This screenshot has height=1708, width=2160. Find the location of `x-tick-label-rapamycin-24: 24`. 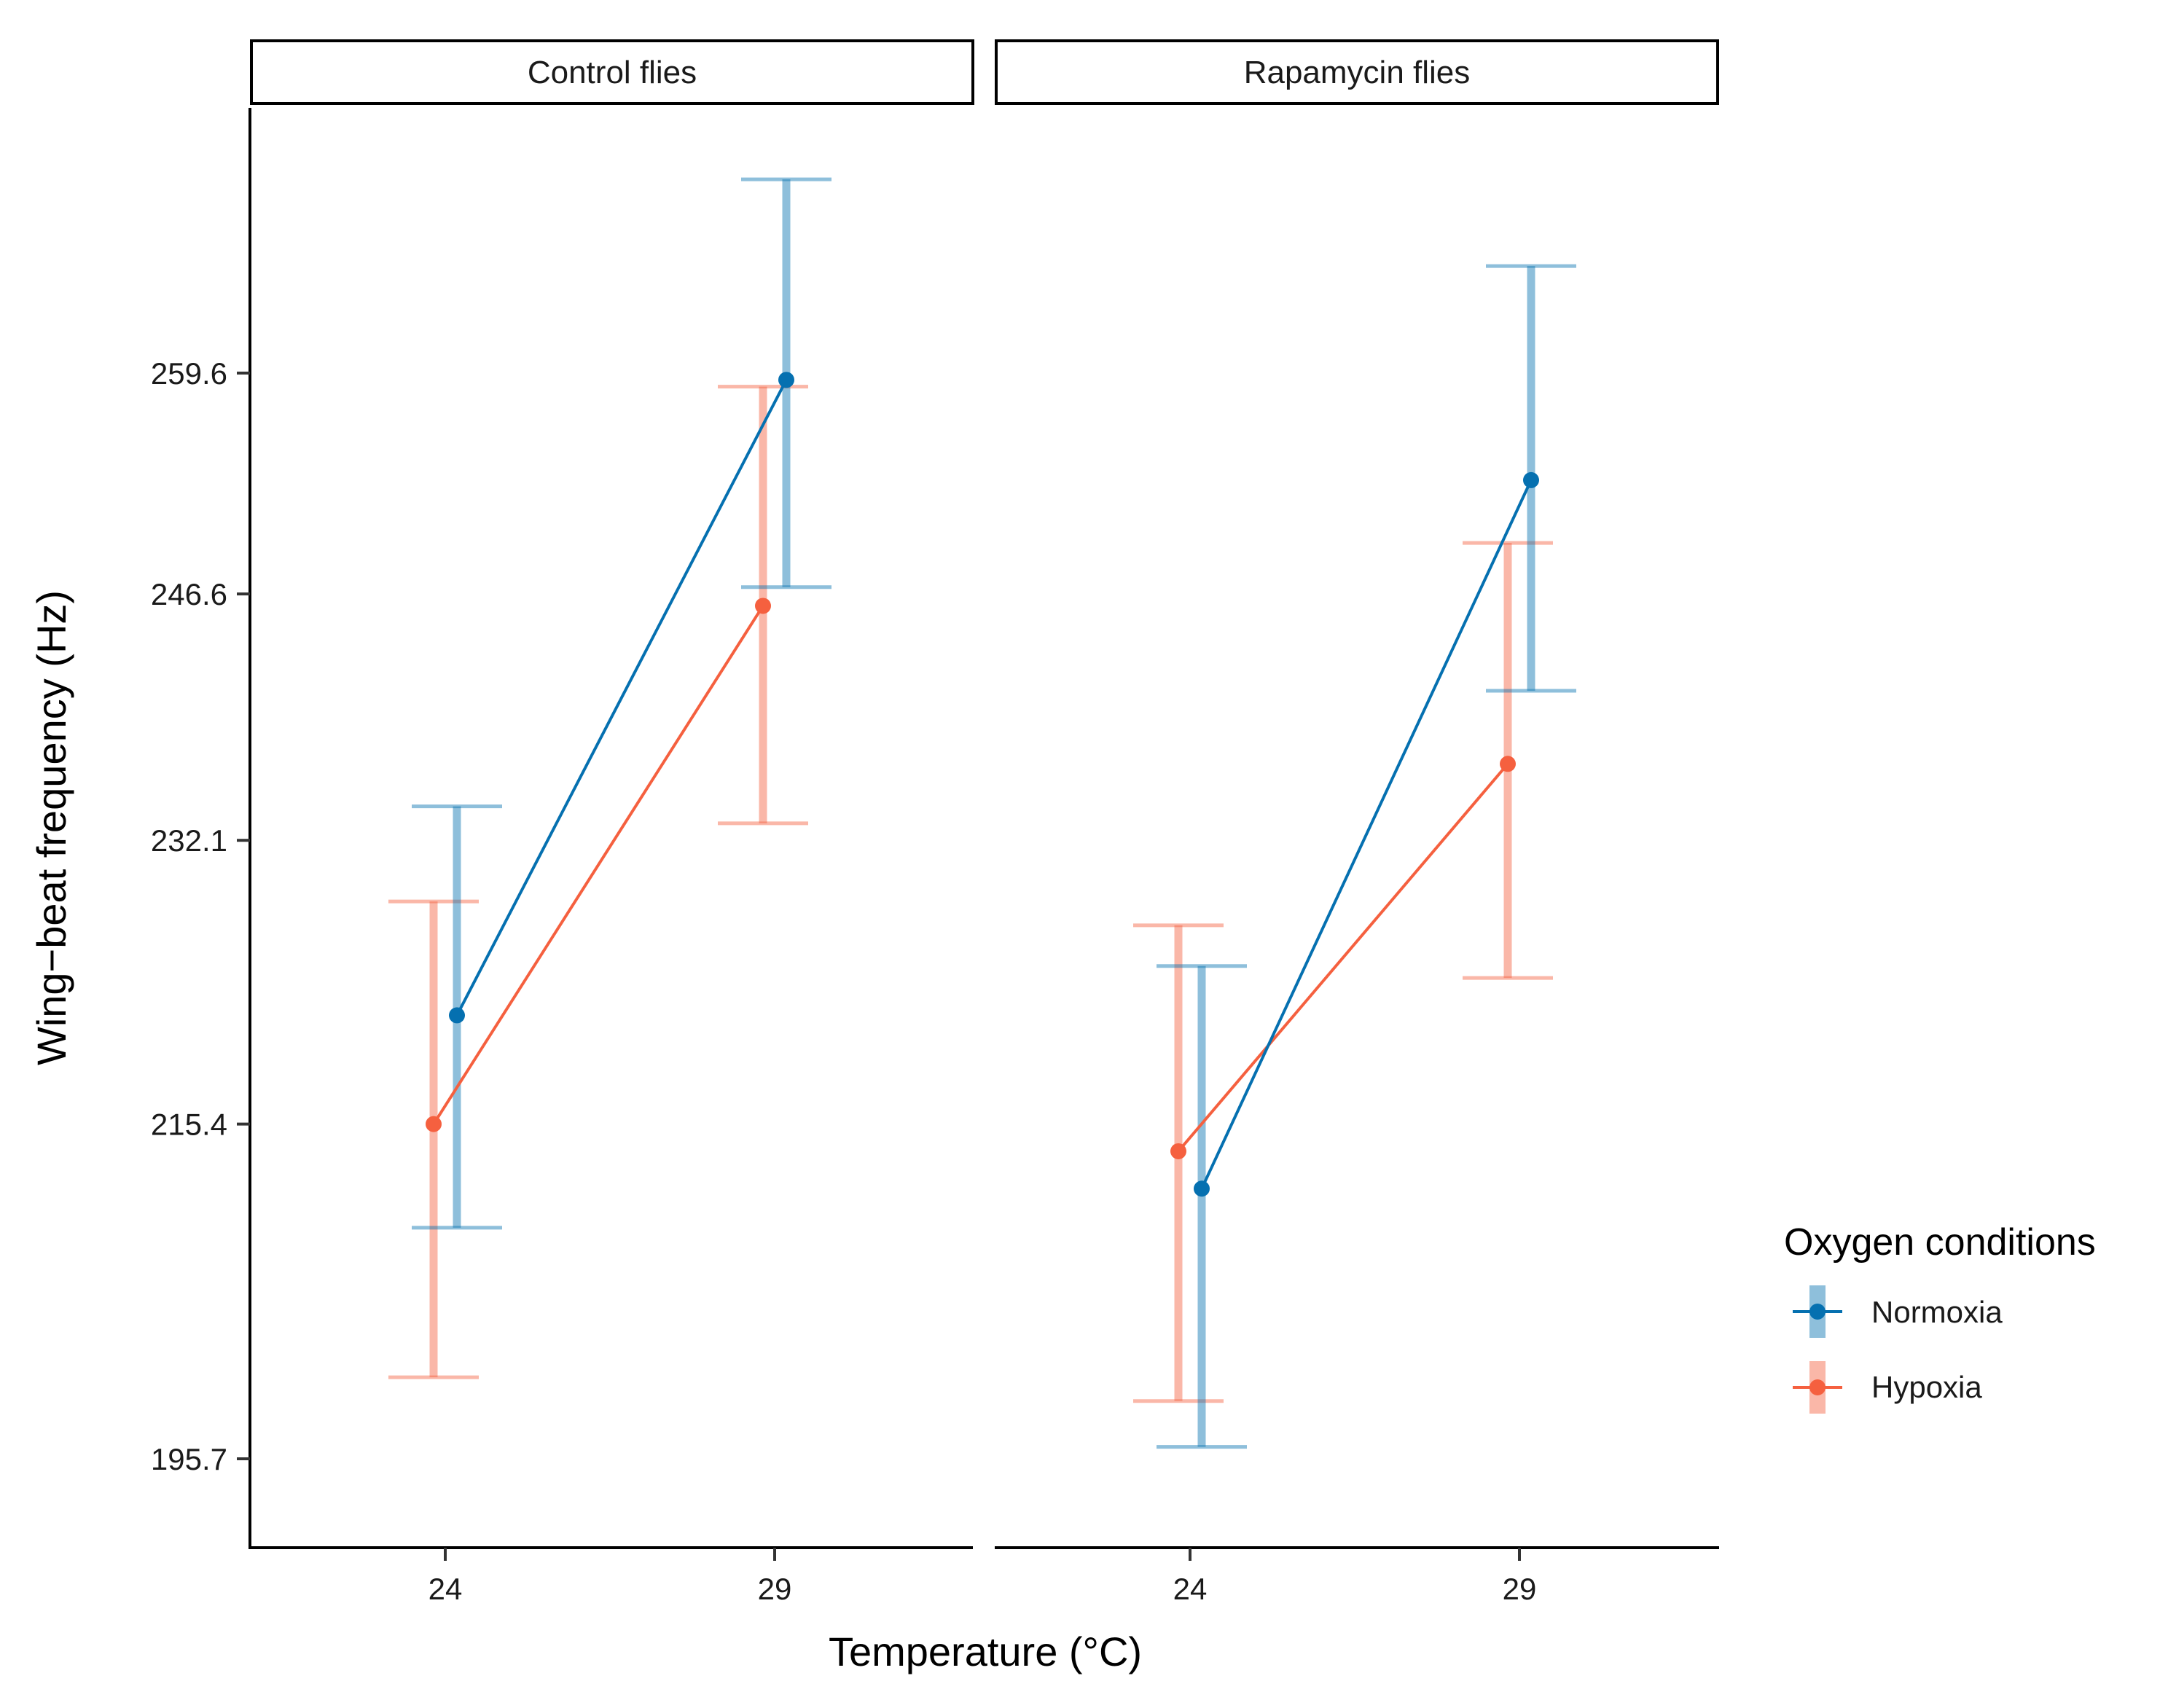

x-tick-label-rapamycin-24: 24 is located at coordinates (1190, 1589).